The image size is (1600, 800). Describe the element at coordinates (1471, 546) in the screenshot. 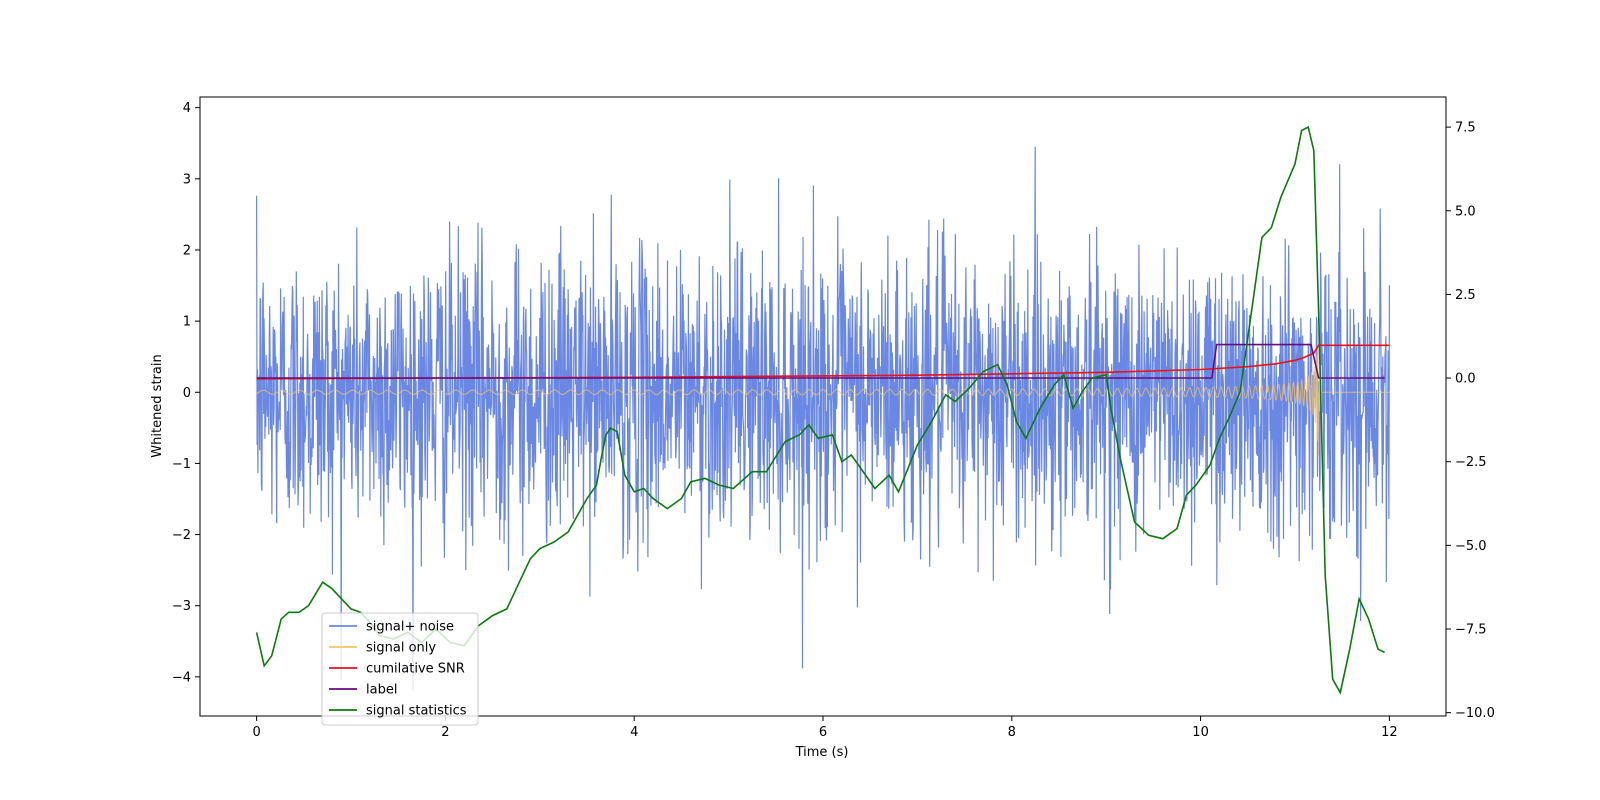

I see `y-right-tick-label: −5.0` at that location.